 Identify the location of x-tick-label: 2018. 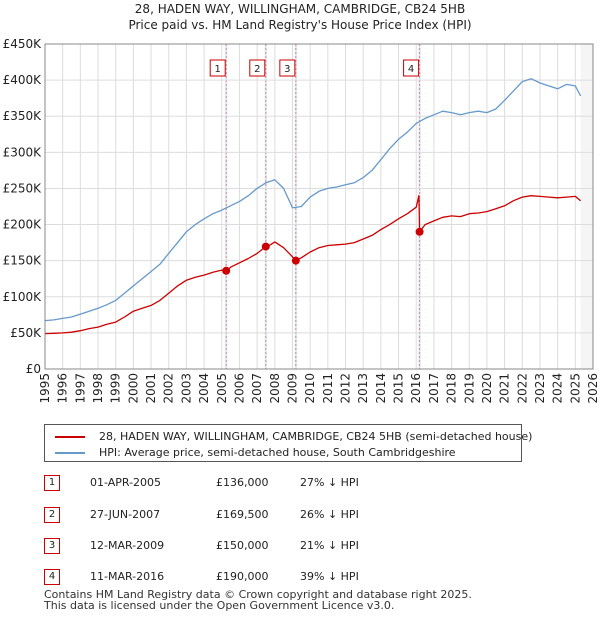
(452, 388).